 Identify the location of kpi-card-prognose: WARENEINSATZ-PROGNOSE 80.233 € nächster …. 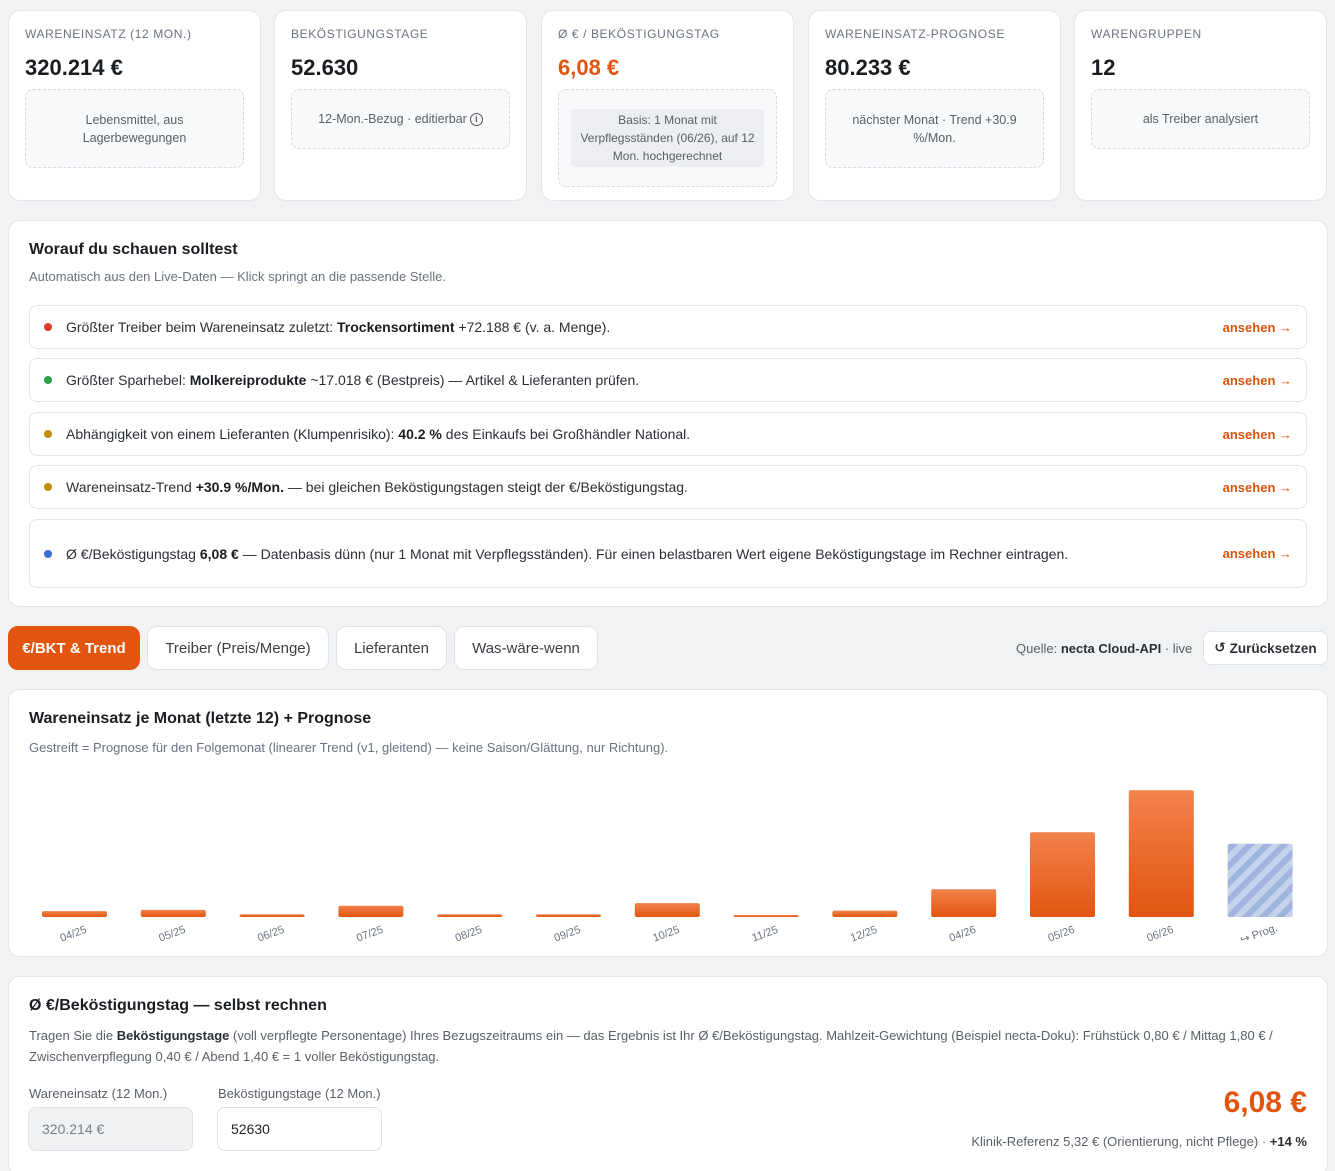
(934, 105).